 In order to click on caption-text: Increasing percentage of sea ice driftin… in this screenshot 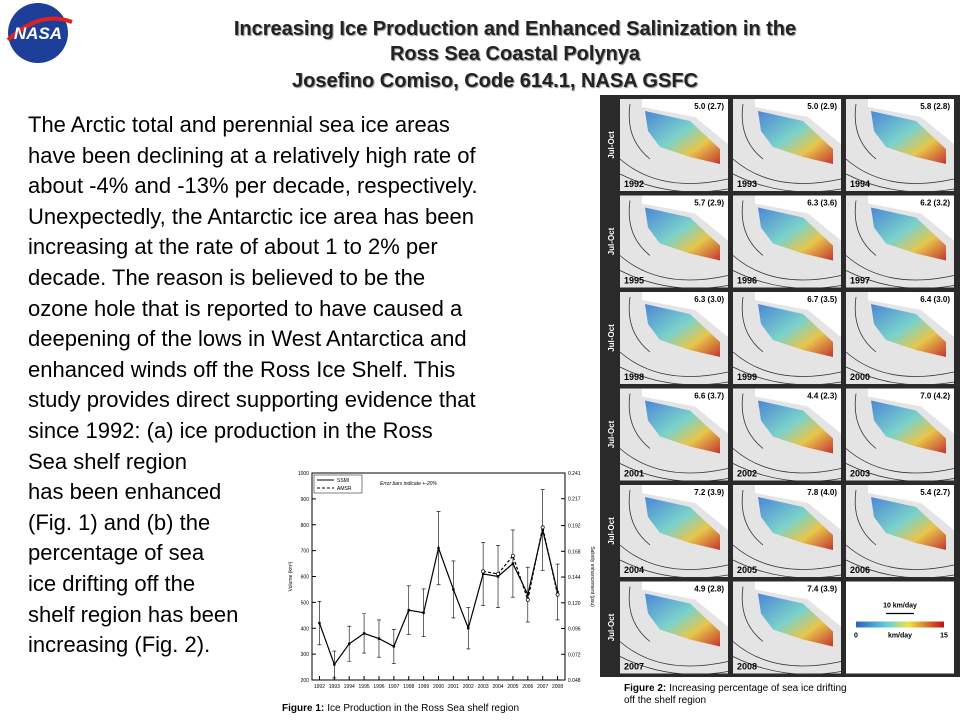, I will do `click(757, 688)`.